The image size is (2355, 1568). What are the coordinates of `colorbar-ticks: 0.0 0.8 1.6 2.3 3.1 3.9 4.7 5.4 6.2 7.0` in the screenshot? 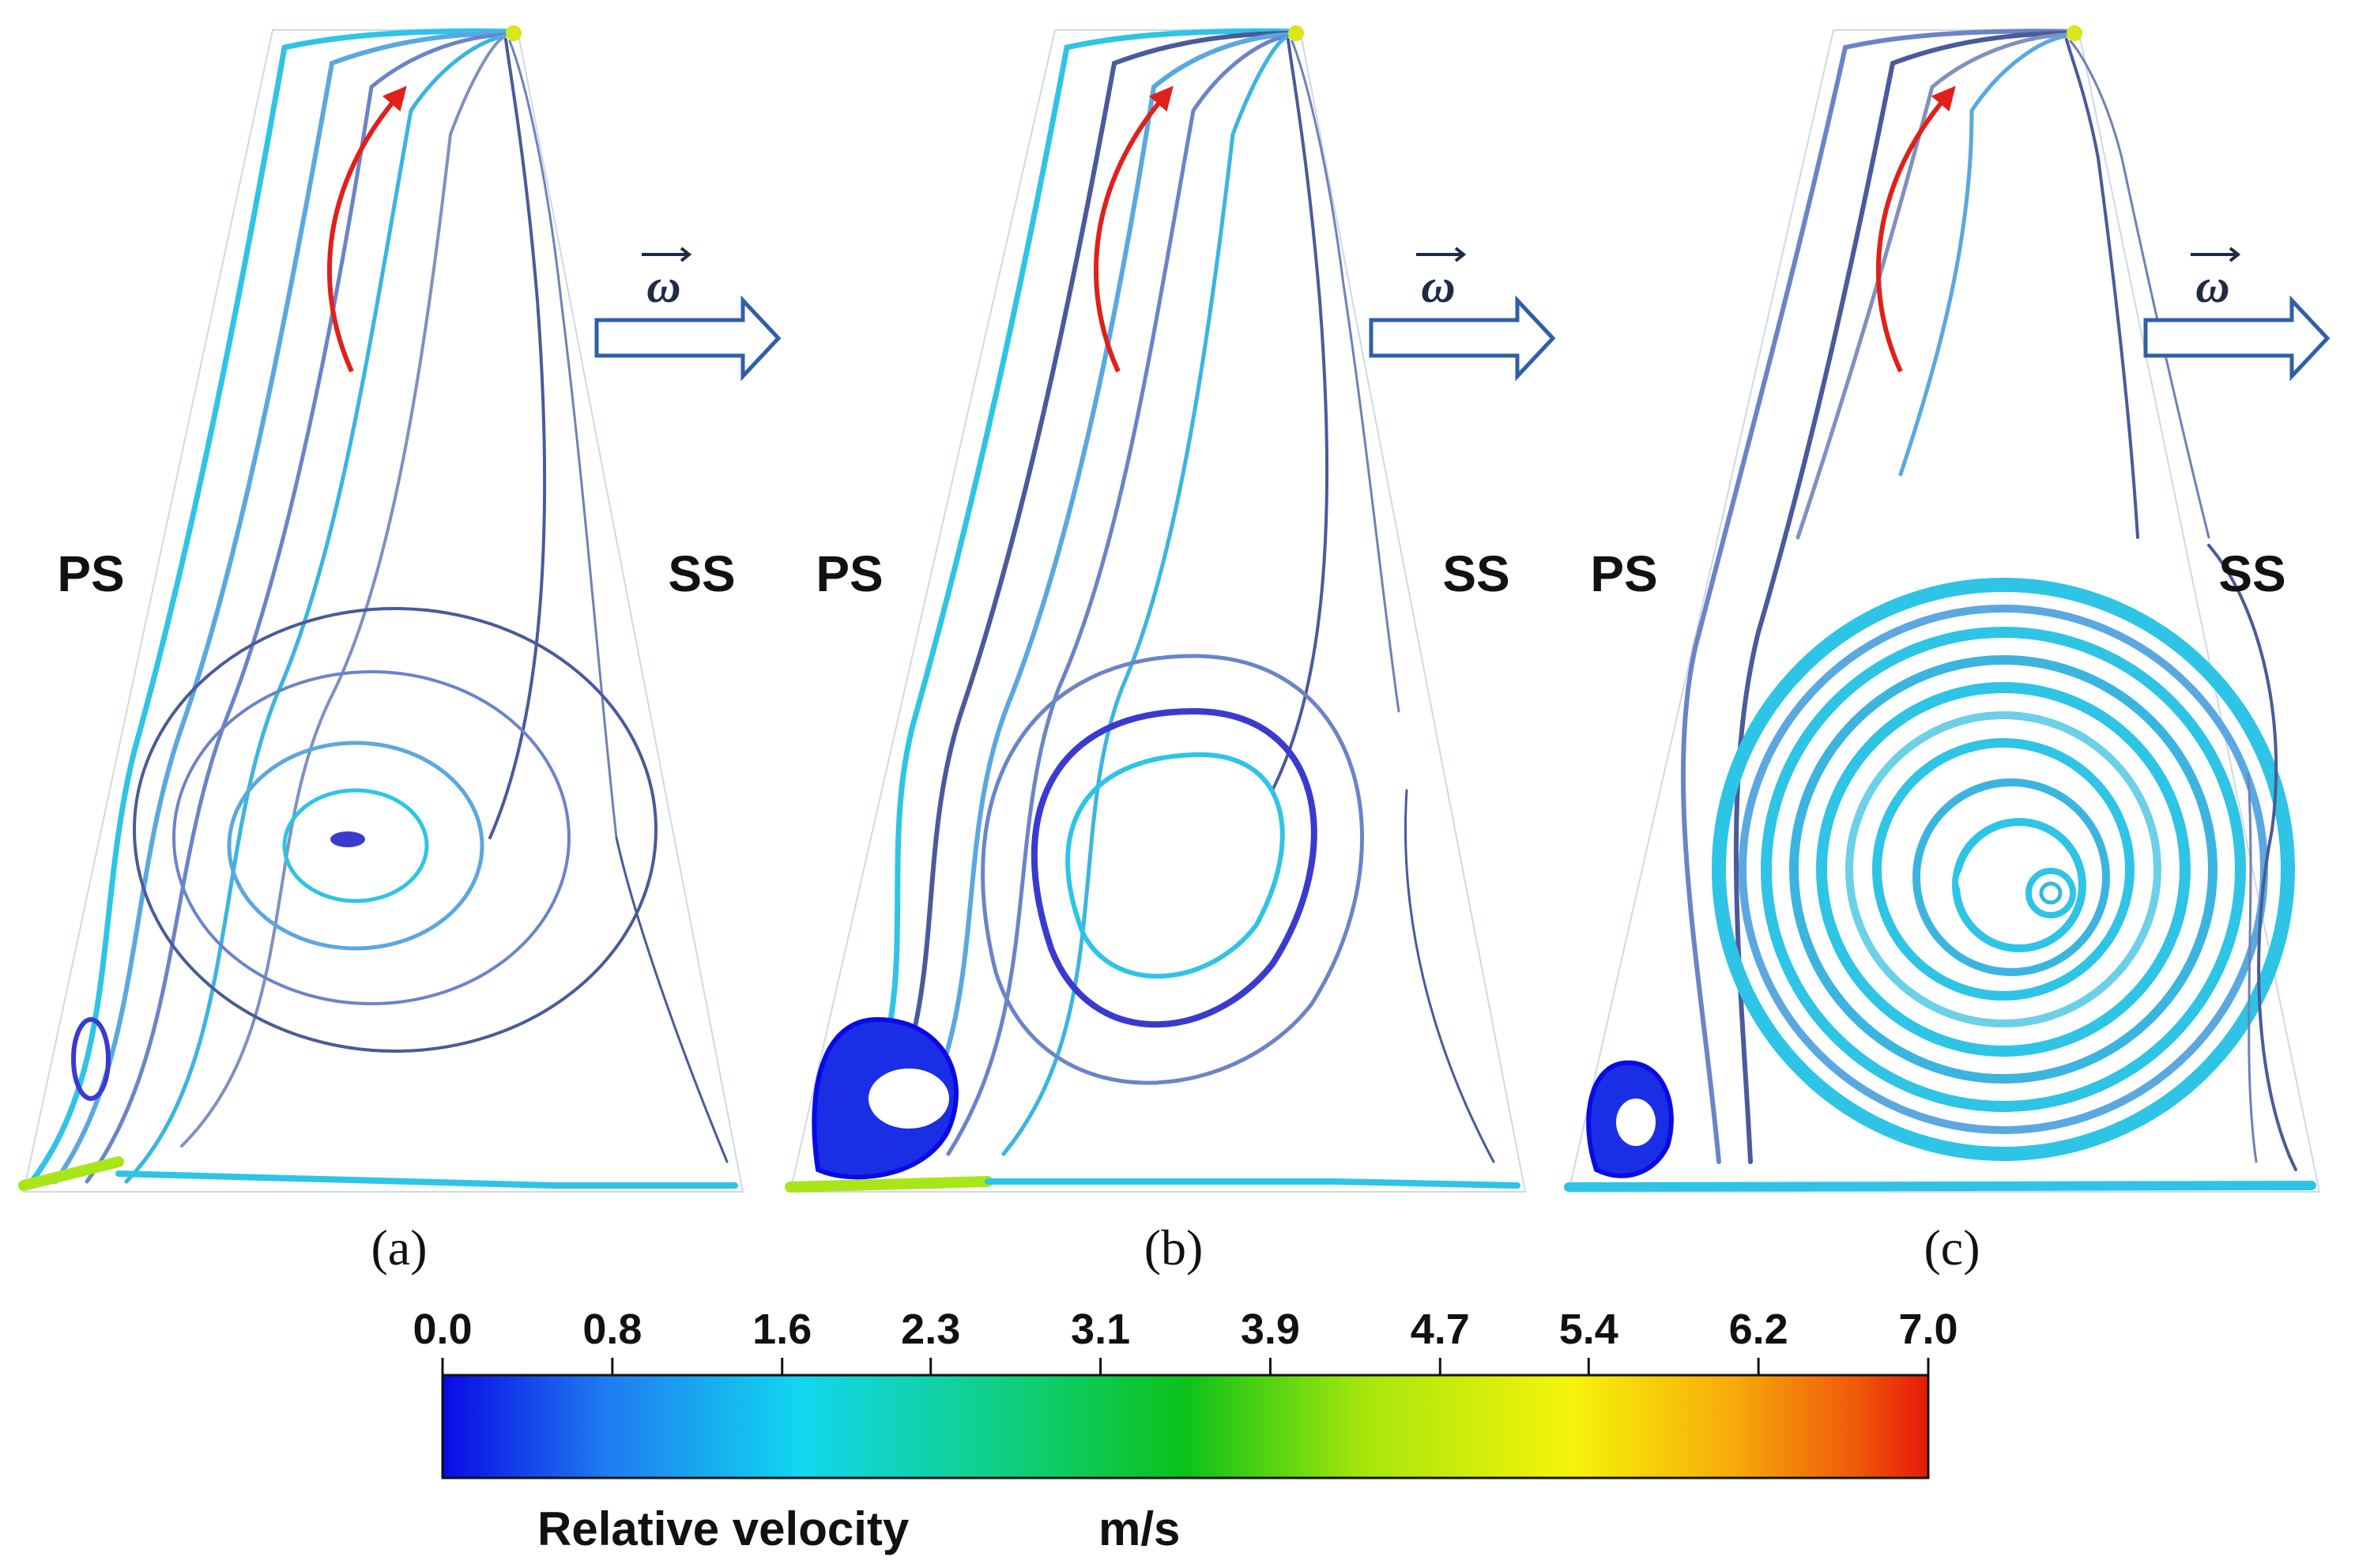 It's located at (1185, 1340).